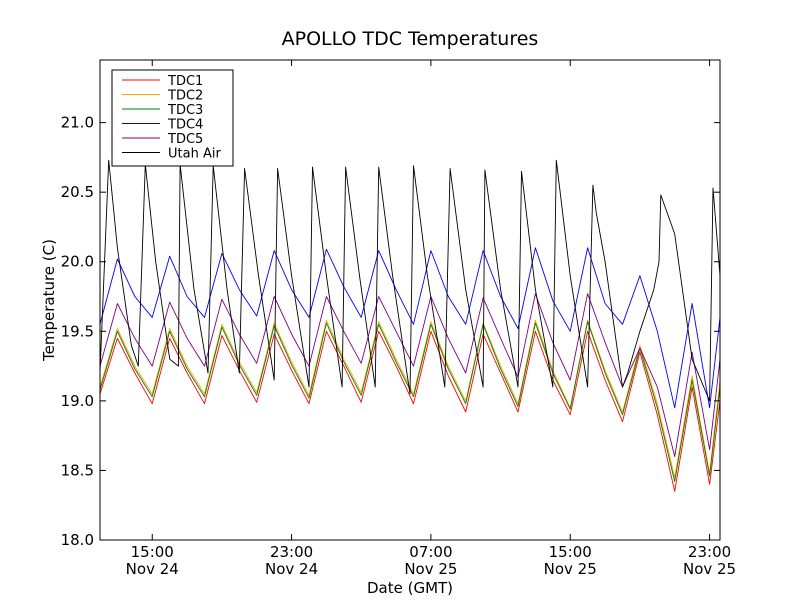 The width and height of the screenshot is (800, 600). I want to click on y-axis-label: Temperature (C), so click(49, 300).